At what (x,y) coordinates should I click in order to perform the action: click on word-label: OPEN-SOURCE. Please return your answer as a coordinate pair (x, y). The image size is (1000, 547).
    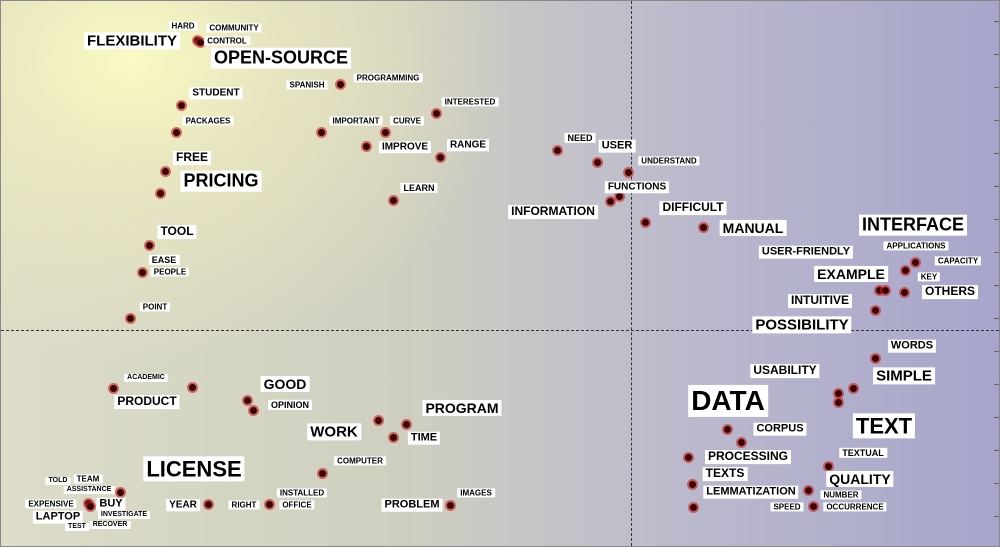
    Looking at the image, I should click on (281, 58).